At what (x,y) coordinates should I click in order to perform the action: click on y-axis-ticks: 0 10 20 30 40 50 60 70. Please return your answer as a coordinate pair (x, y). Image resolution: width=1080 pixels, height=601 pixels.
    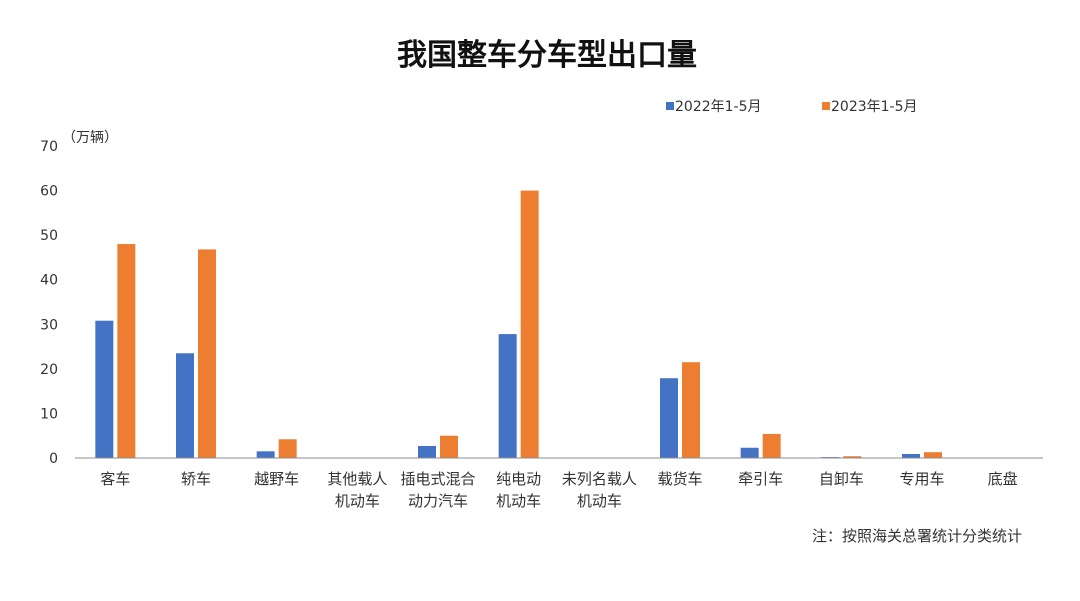
    Looking at the image, I should click on (49, 303).